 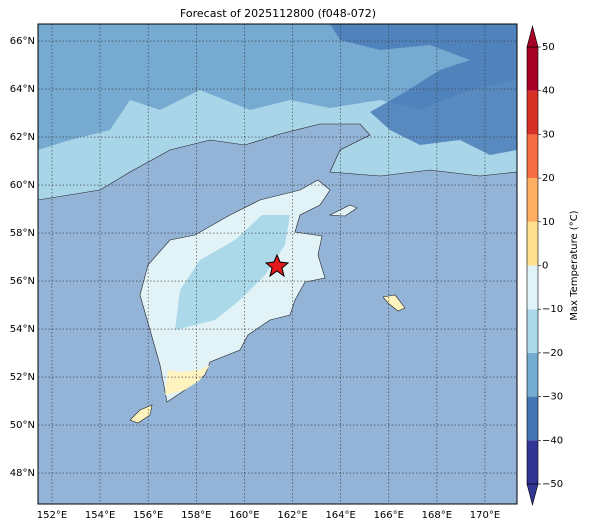 I want to click on colorbar-extend-max, so click(x=532, y=36).